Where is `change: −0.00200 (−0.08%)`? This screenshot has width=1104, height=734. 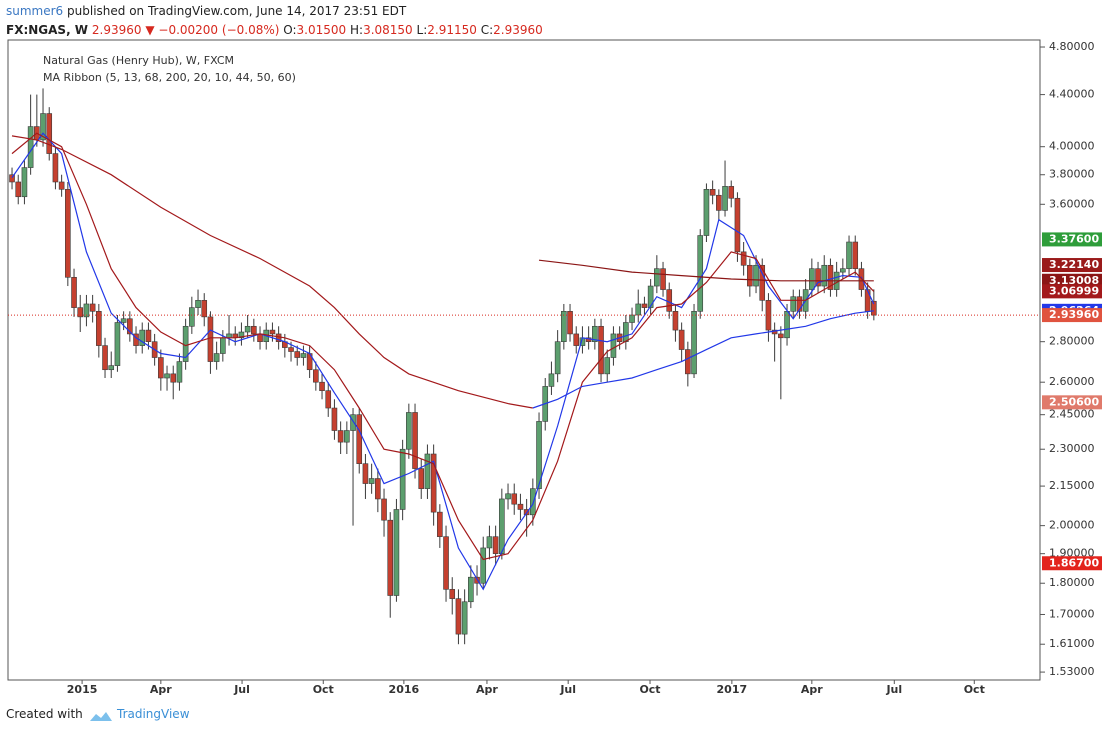 change: −0.00200 (−0.08%) is located at coordinates (219, 30).